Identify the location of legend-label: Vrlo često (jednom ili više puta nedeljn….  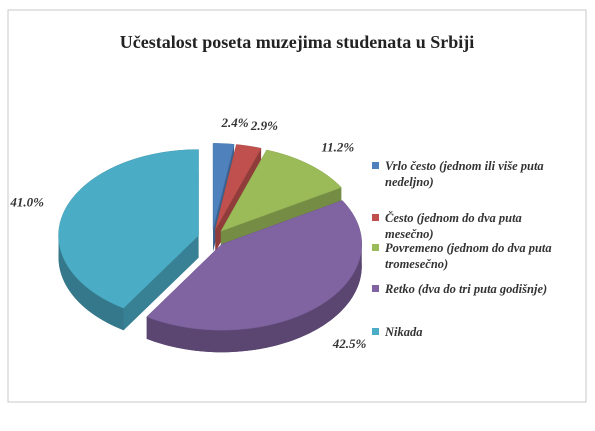
(464, 174).